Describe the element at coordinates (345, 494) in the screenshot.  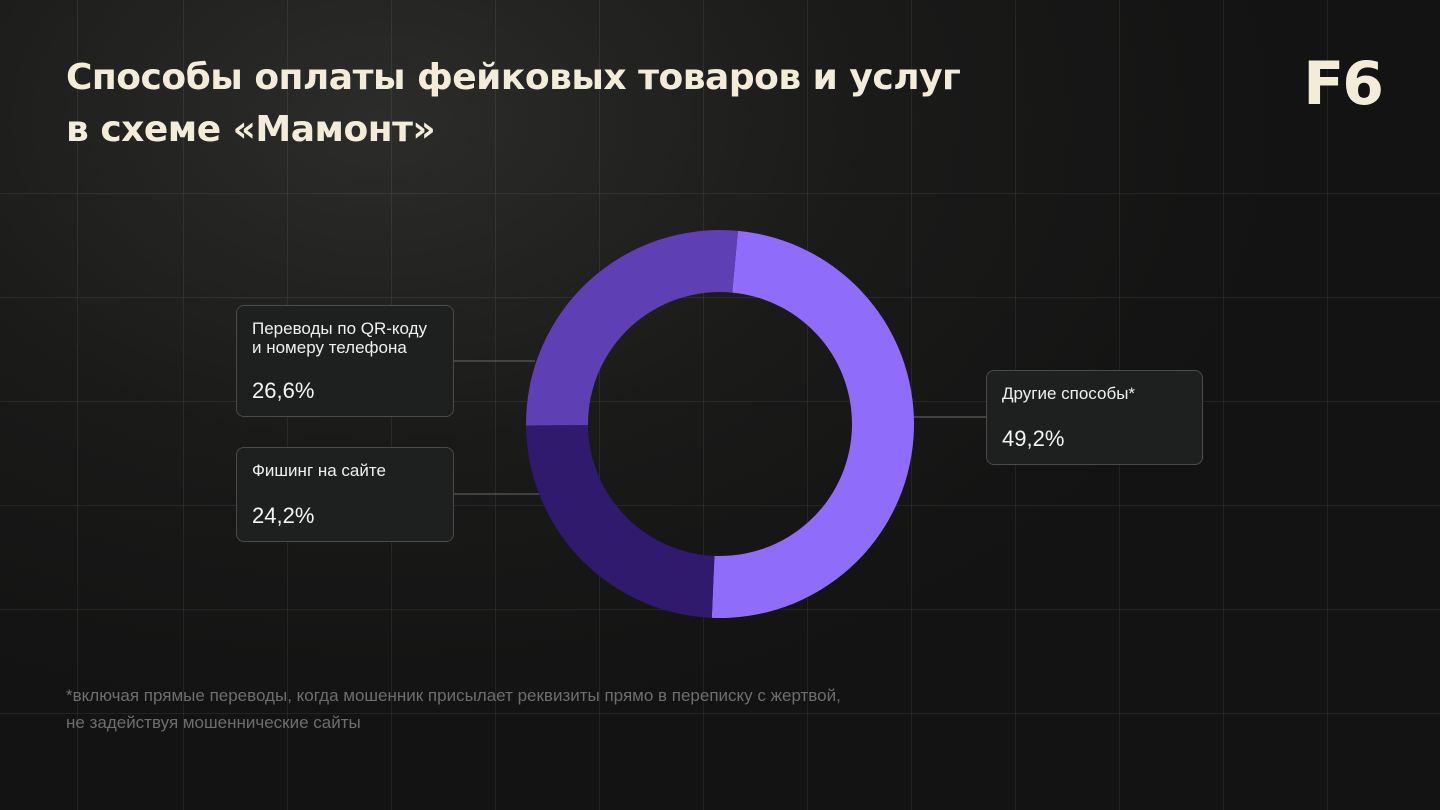
I see `label-box-phishing: Фишинг на сайте 24,2%` at that location.